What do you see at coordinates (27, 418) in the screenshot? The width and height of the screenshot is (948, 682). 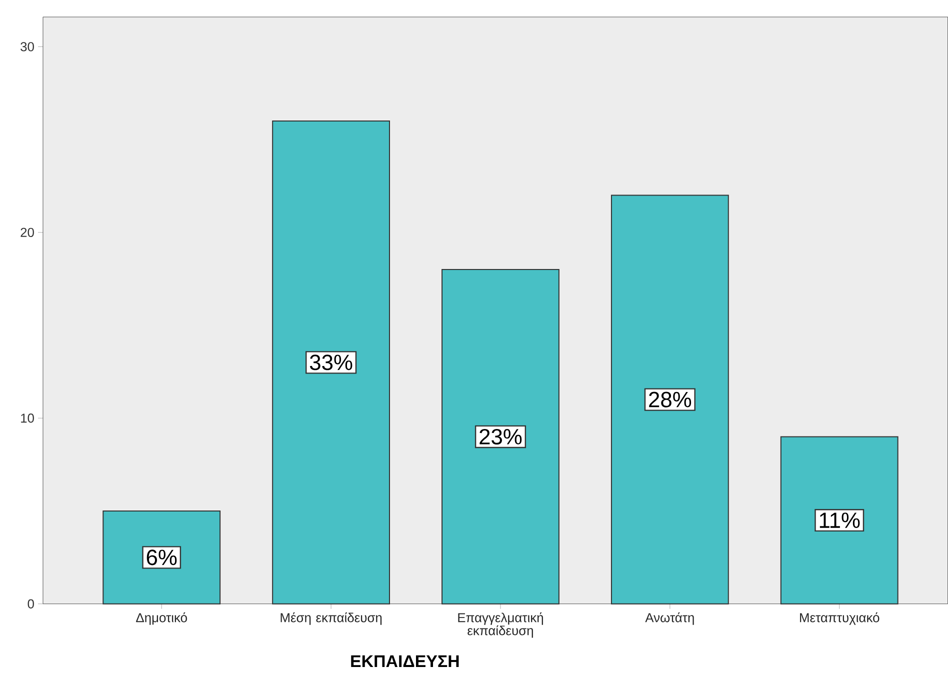 I see `y-tick-label: 10` at bounding box center [27, 418].